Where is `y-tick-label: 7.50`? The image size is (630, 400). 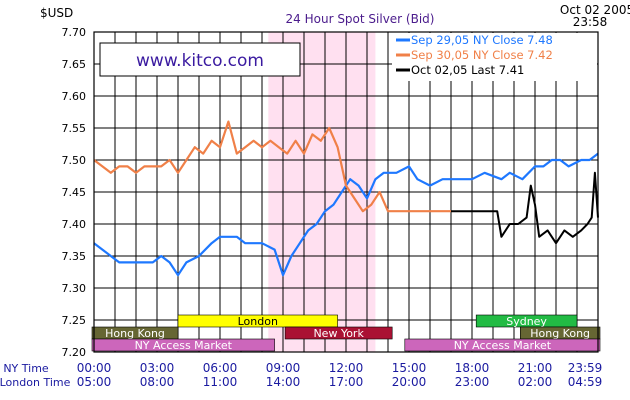 y-tick-label: 7.50 is located at coordinates (74, 160).